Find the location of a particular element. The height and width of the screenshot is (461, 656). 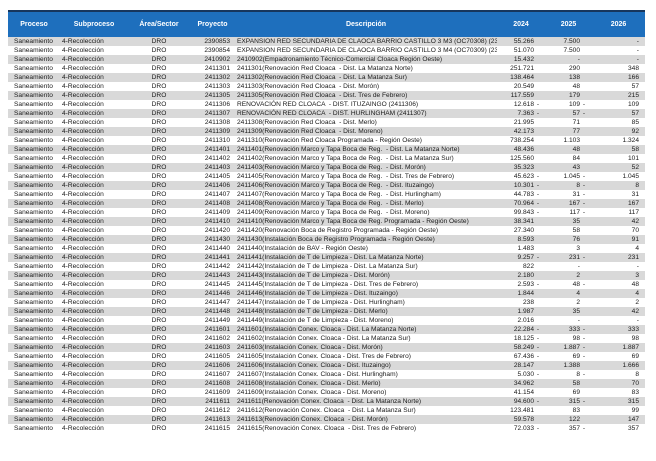

cell-proyecto: 2411408 is located at coordinates (217, 203).